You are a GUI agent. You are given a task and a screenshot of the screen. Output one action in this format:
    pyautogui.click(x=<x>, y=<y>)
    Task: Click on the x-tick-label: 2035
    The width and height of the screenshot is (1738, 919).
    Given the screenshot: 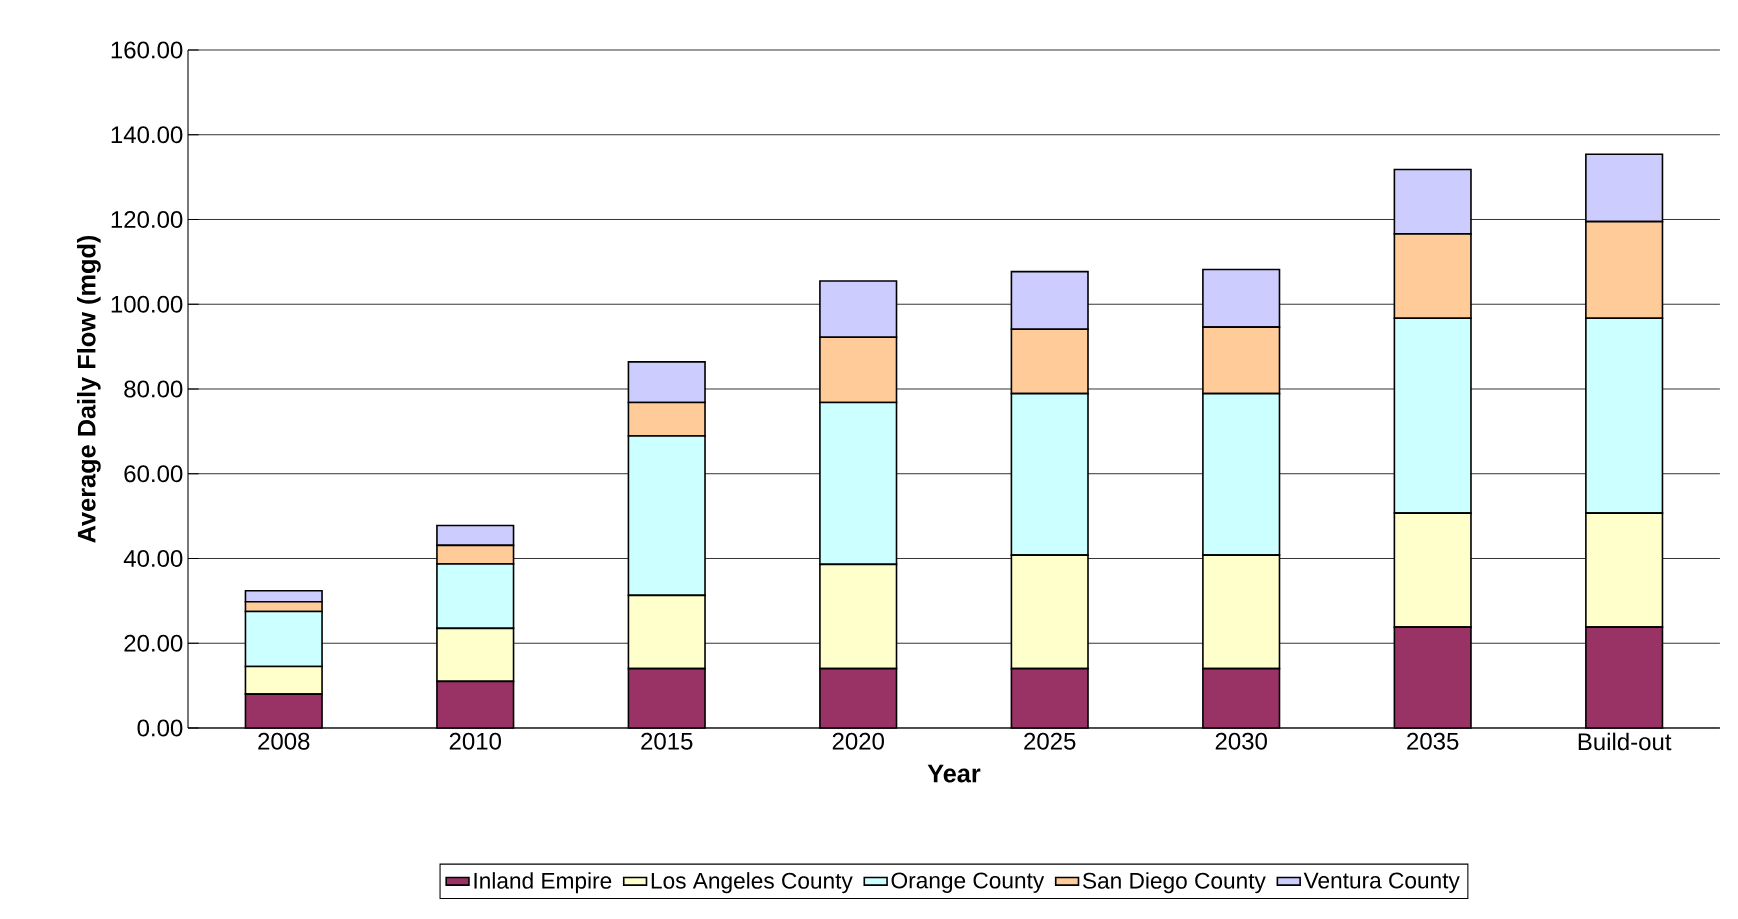 What is the action you would take?
    pyautogui.click(x=1433, y=741)
    